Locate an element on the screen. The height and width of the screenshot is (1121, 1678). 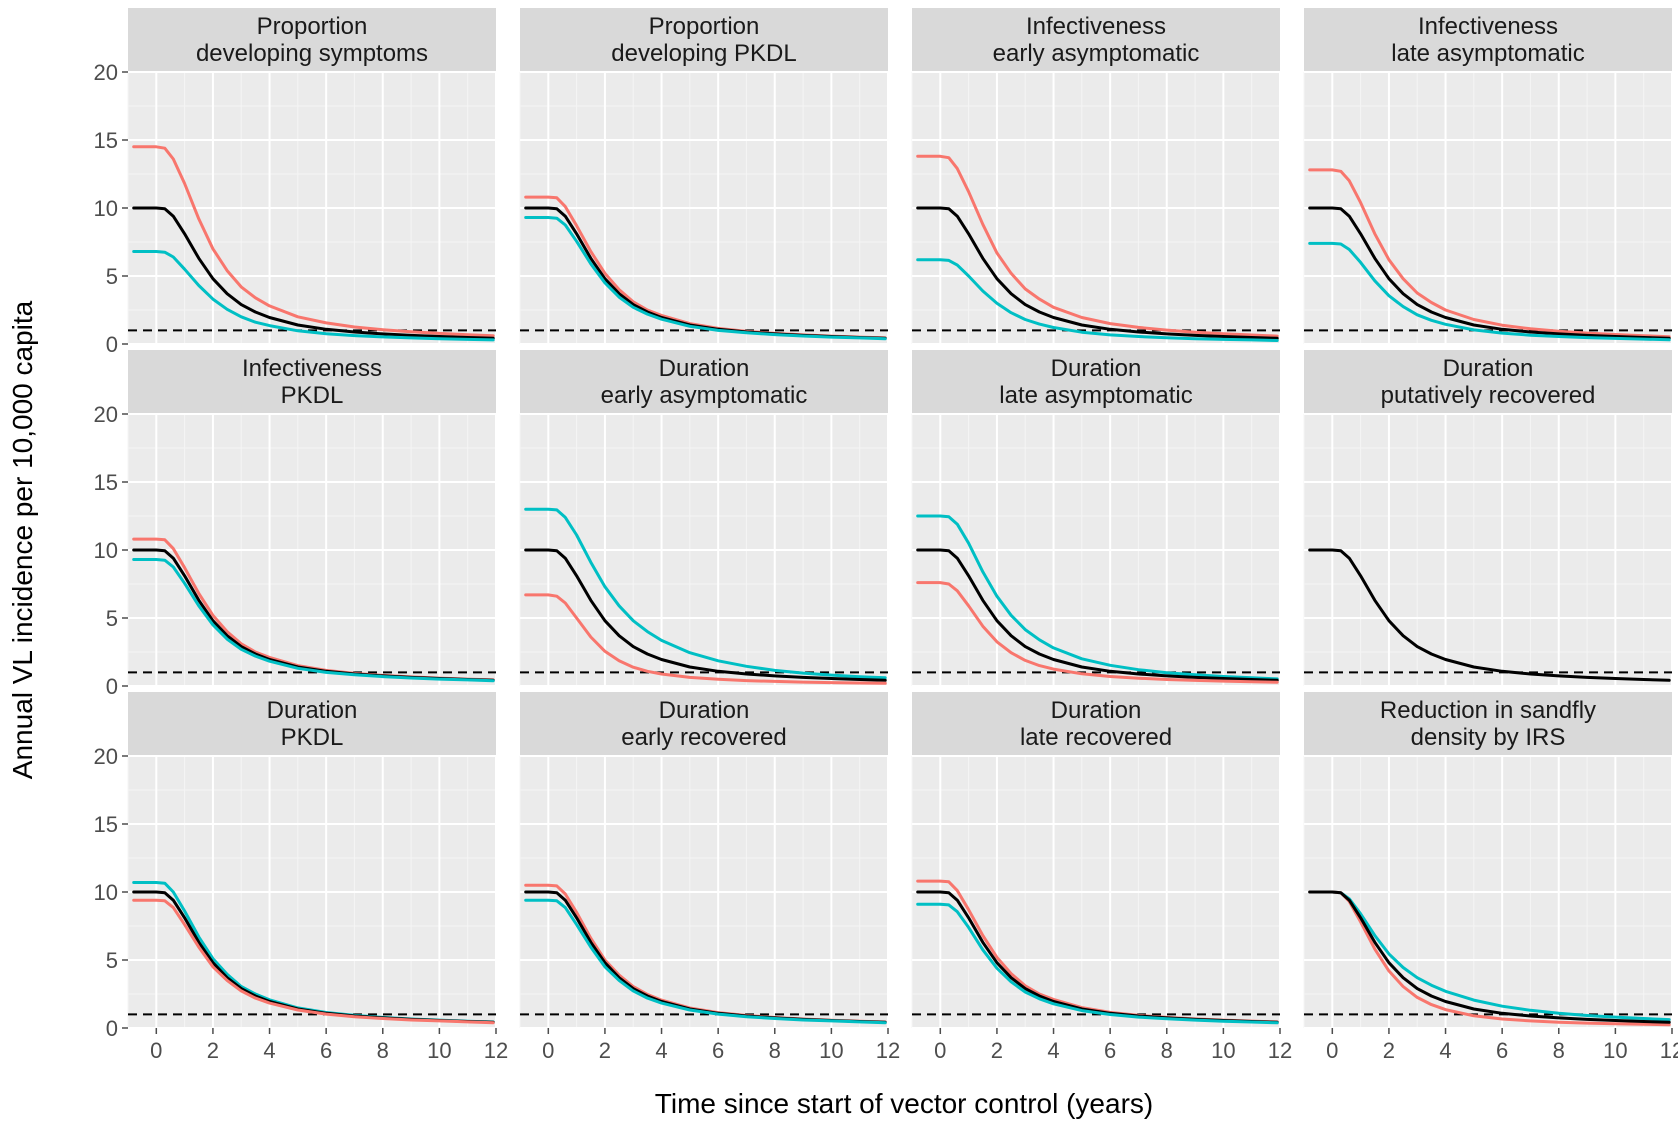
panel-title-line: early recovered is located at coordinates (703, 737).